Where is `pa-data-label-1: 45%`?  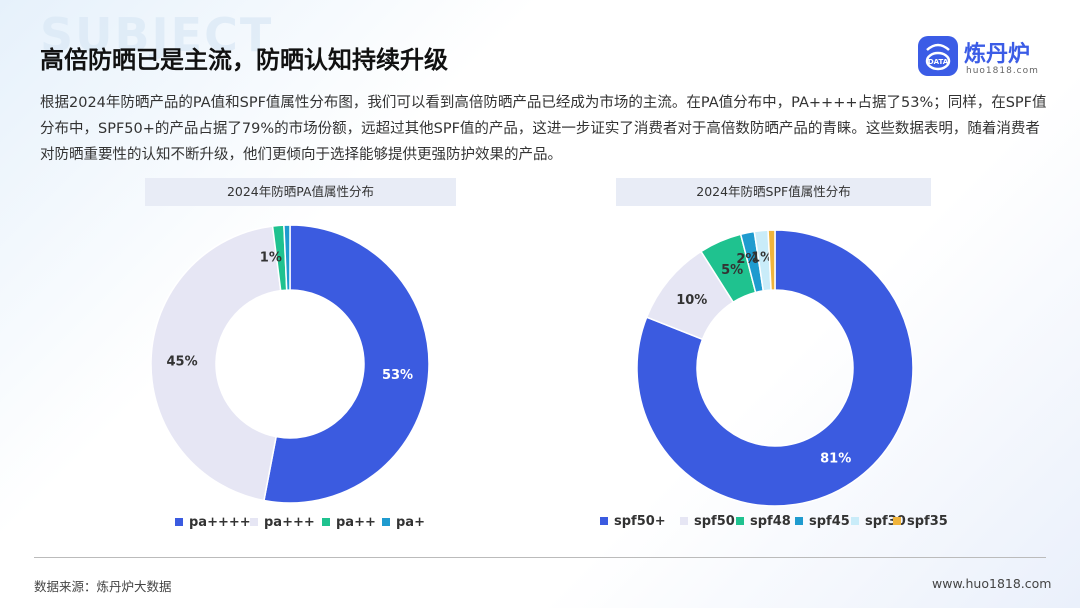
pa-data-label-1: 45% is located at coordinates (181, 362).